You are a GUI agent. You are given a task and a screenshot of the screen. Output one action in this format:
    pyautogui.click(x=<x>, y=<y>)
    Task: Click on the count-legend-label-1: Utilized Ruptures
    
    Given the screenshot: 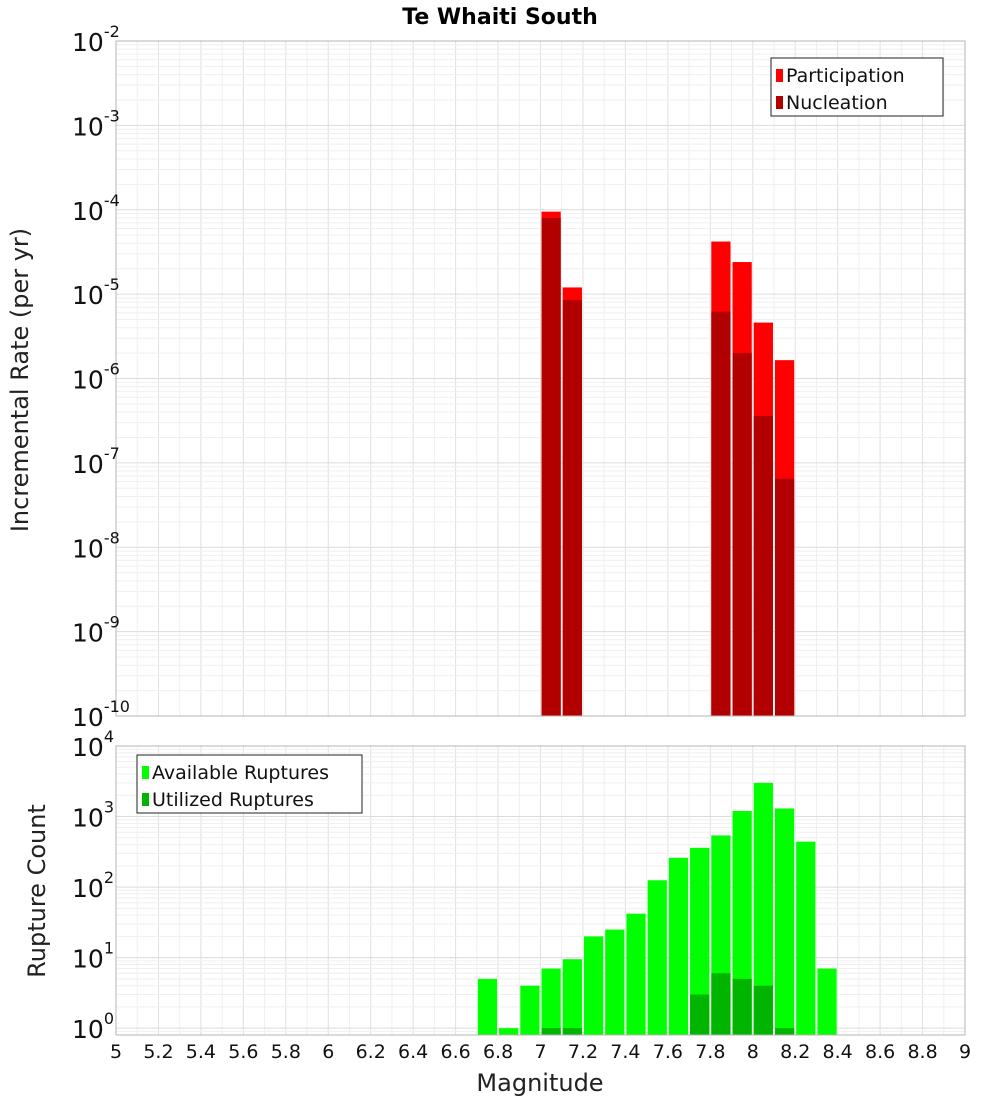 What is the action you would take?
    pyautogui.click(x=233, y=800)
    